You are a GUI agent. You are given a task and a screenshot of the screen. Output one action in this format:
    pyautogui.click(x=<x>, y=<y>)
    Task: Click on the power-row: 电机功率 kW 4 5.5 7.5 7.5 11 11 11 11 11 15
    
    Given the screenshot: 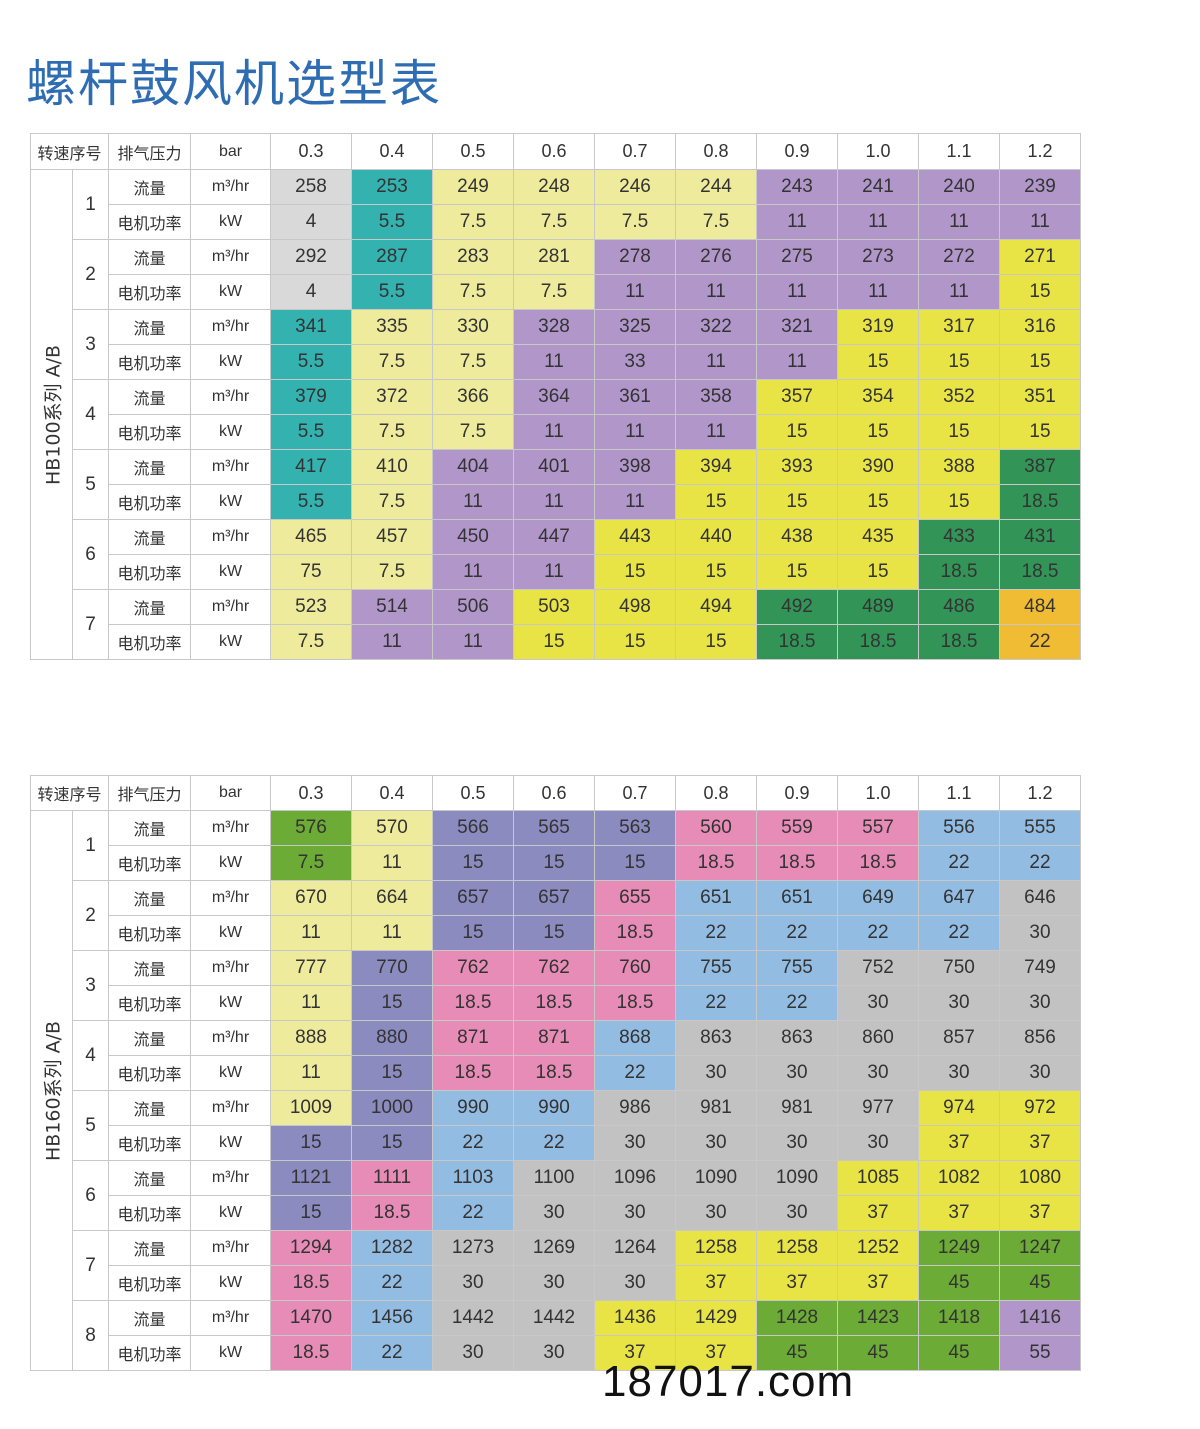 What is the action you would take?
    pyautogui.click(x=556, y=292)
    